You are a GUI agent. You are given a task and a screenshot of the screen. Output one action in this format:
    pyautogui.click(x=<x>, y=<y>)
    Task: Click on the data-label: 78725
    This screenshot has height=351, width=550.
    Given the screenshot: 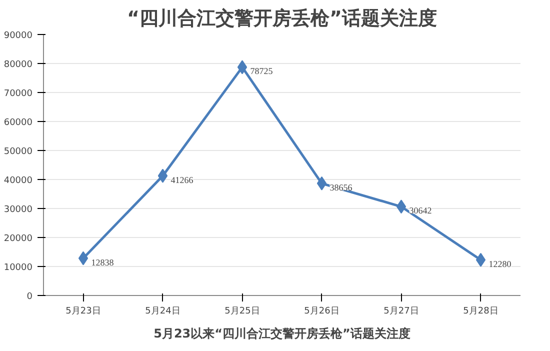 What is the action you would take?
    pyautogui.click(x=262, y=71)
    